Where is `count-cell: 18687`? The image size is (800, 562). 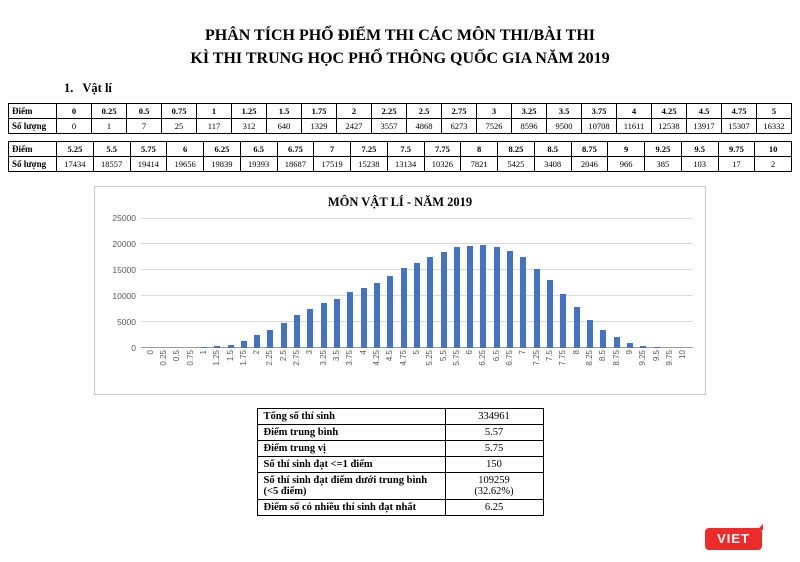 count-cell: 18687 is located at coordinates (295, 164).